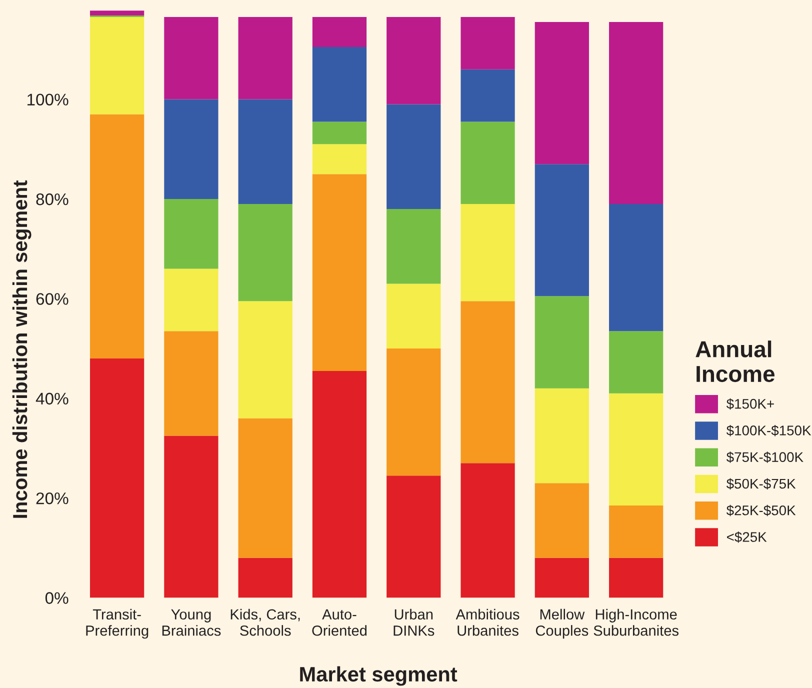 This screenshot has height=688, width=812. Describe the element at coordinates (191, 622) in the screenshot. I see `x-tick-label: Young Brainiacs` at that location.